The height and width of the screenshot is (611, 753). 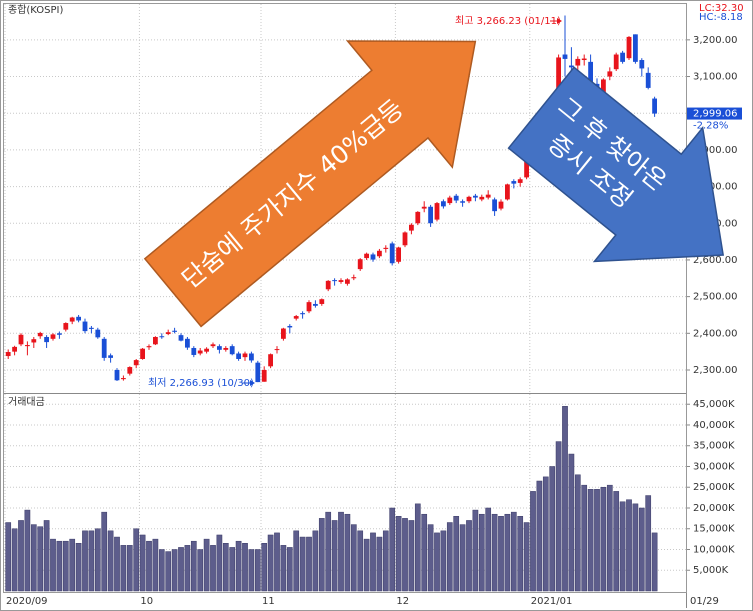 I want to click on last-price-box, so click(x=714, y=113).